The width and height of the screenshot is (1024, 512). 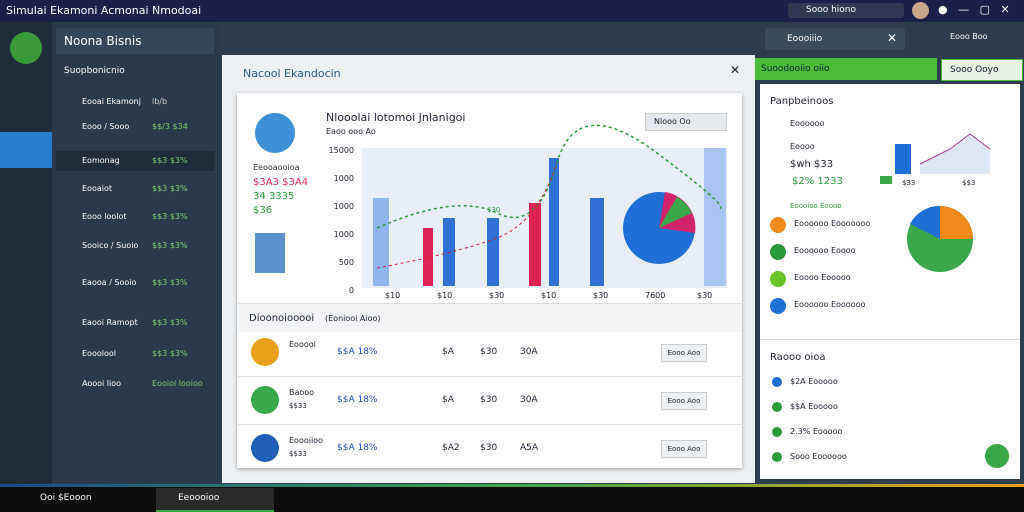 I want to click on list-item: 2.3% Eooooo, so click(x=816, y=431).